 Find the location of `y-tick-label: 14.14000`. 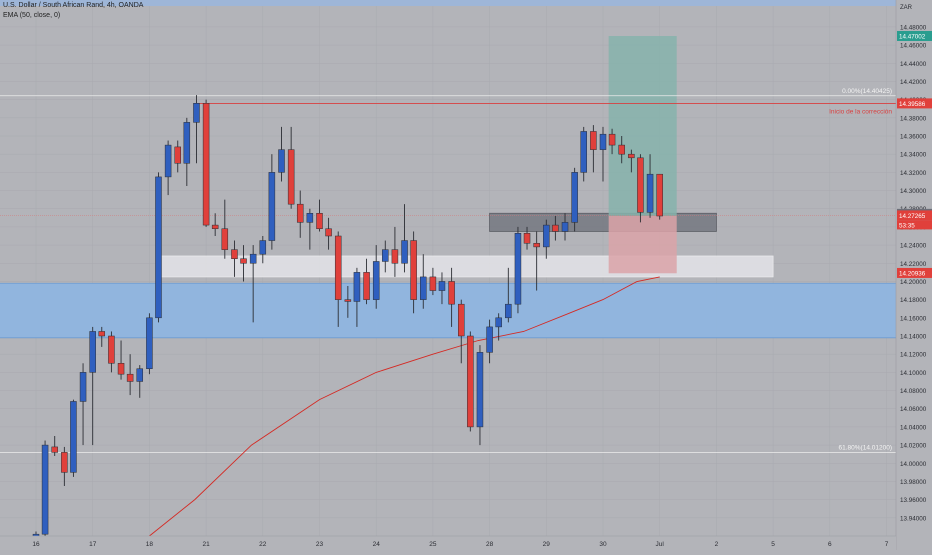

y-tick-label: 14.14000 is located at coordinates (913, 337).